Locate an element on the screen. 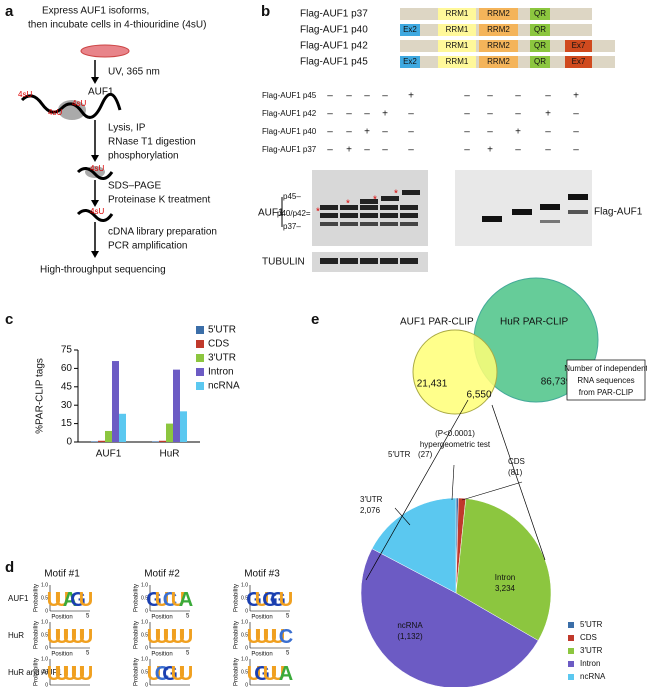 The width and height of the screenshot is (647, 692). panel-label: d is located at coordinates (9, 567).